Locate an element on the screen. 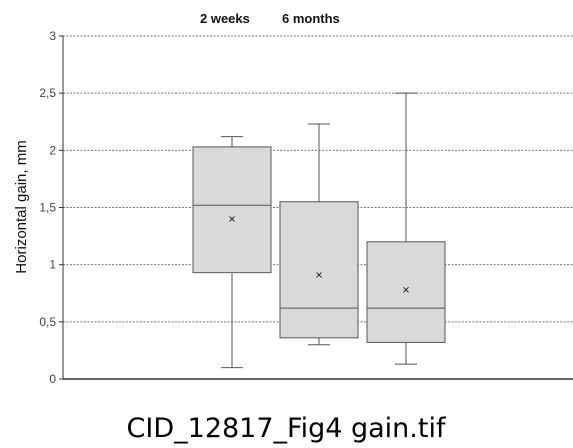 The image size is (573, 448). legend-label-2-weeks: 2 weeks is located at coordinates (225, 18).